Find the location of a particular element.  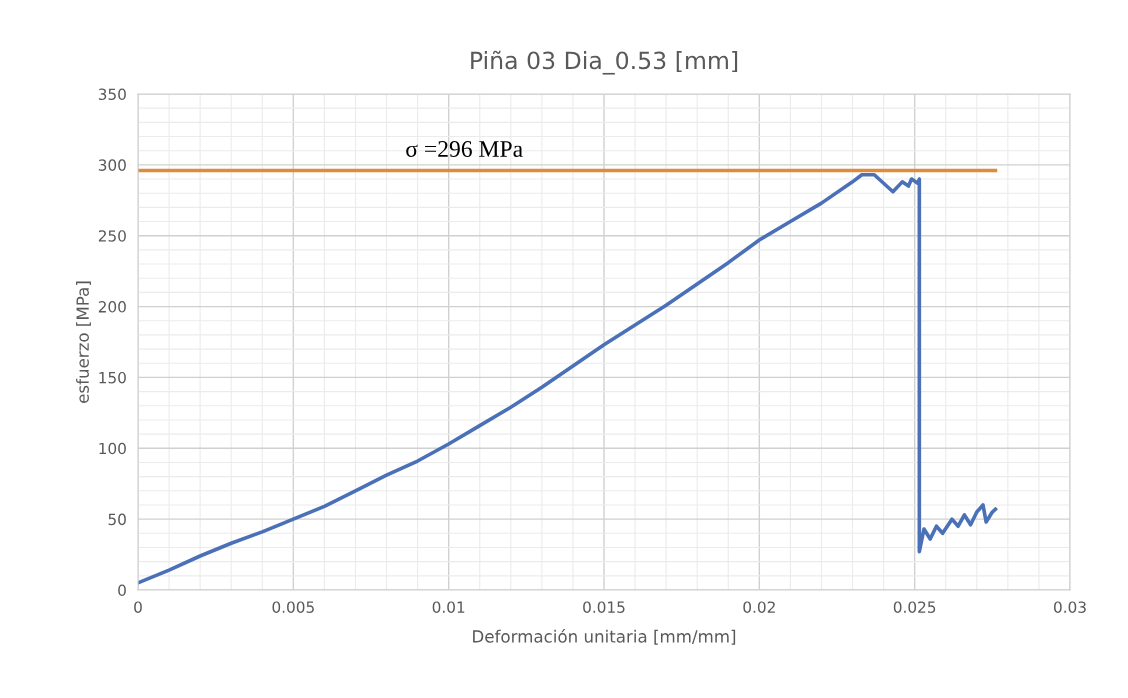

x-tick-label: 0.015 is located at coordinates (604, 607).